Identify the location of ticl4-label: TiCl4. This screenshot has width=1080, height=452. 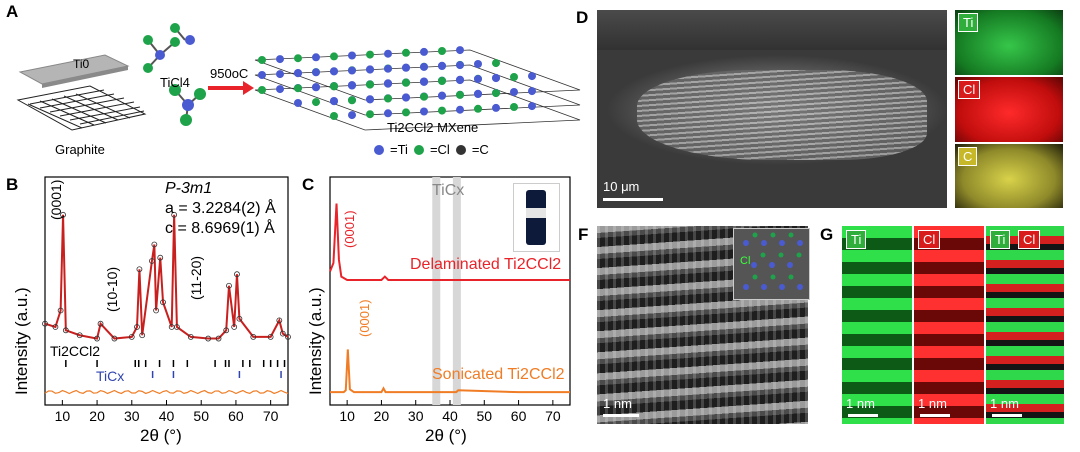
(175, 82).